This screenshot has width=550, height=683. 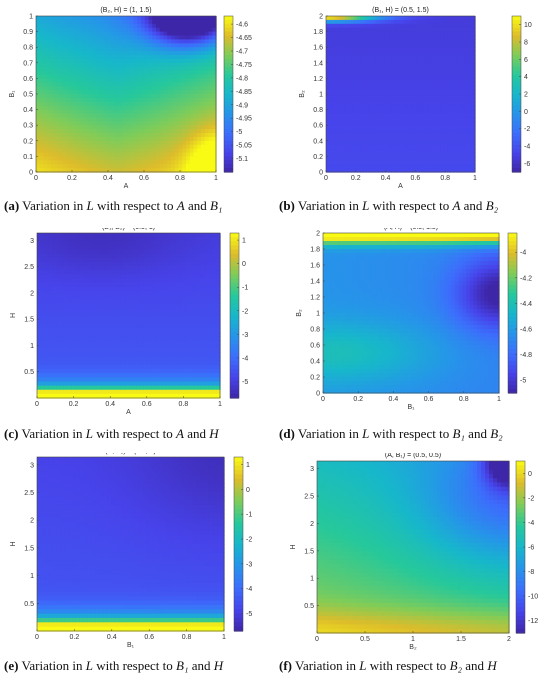 What do you see at coordinates (318, 126) in the screenshot?
I see `y-tick-label: 0.6` at bounding box center [318, 126].